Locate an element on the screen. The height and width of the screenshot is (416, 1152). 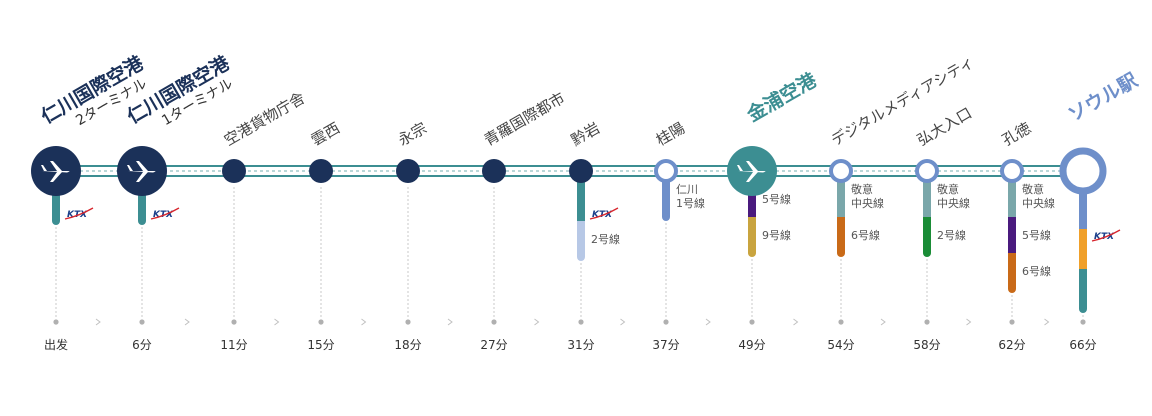
airplane-icon is located at coordinates (56, 172).